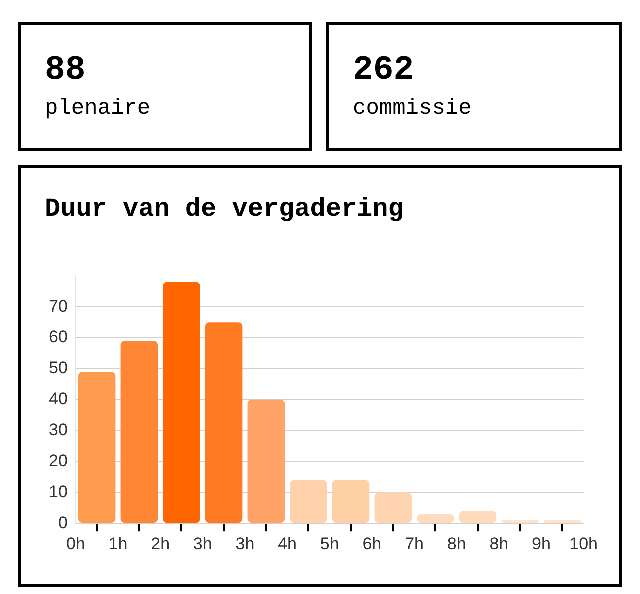  I want to click on y-tick-label: 40, so click(58, 399).